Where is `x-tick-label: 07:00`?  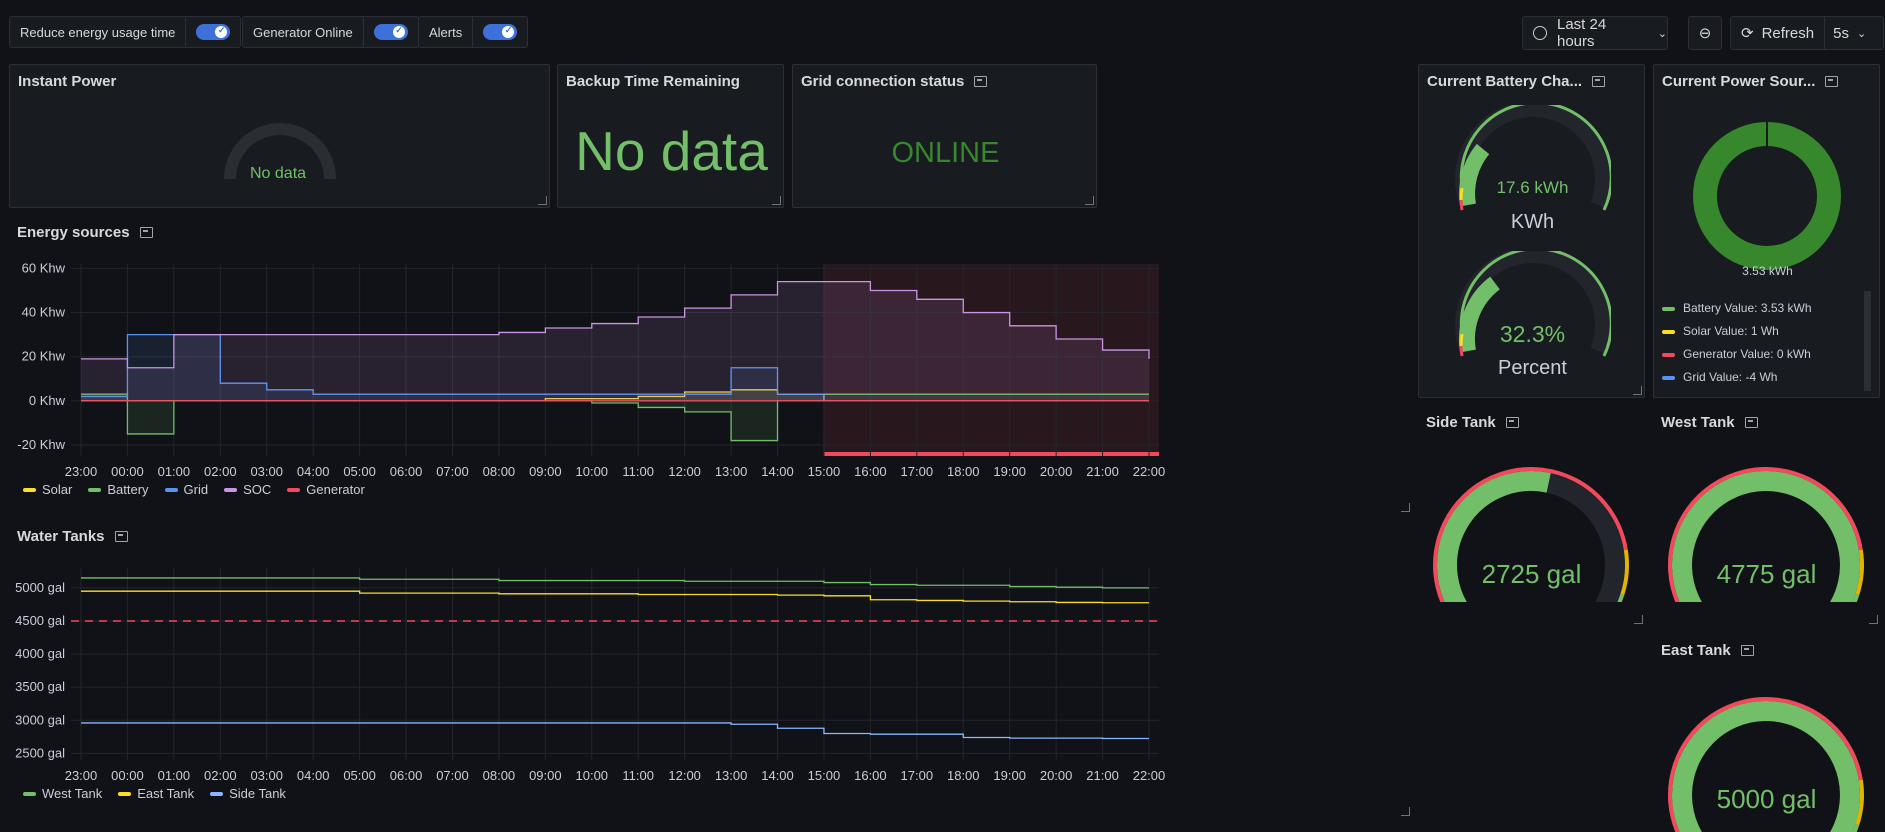 x-tick-label: 07:00 is located at coordinates (452, 471).